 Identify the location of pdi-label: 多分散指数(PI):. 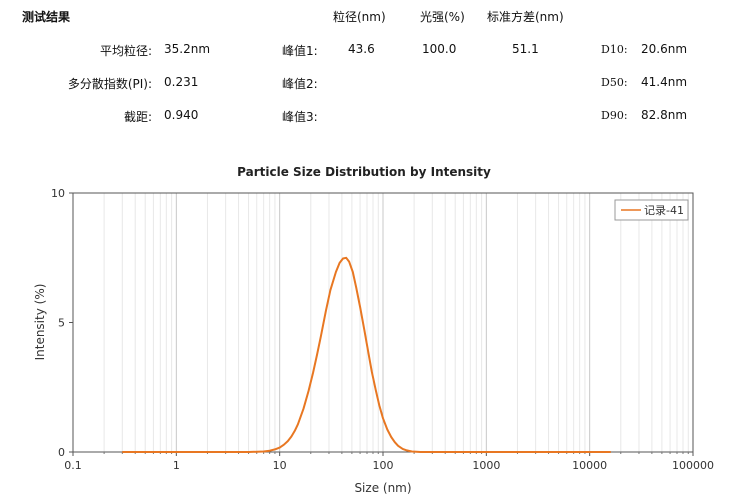
(109, 84).